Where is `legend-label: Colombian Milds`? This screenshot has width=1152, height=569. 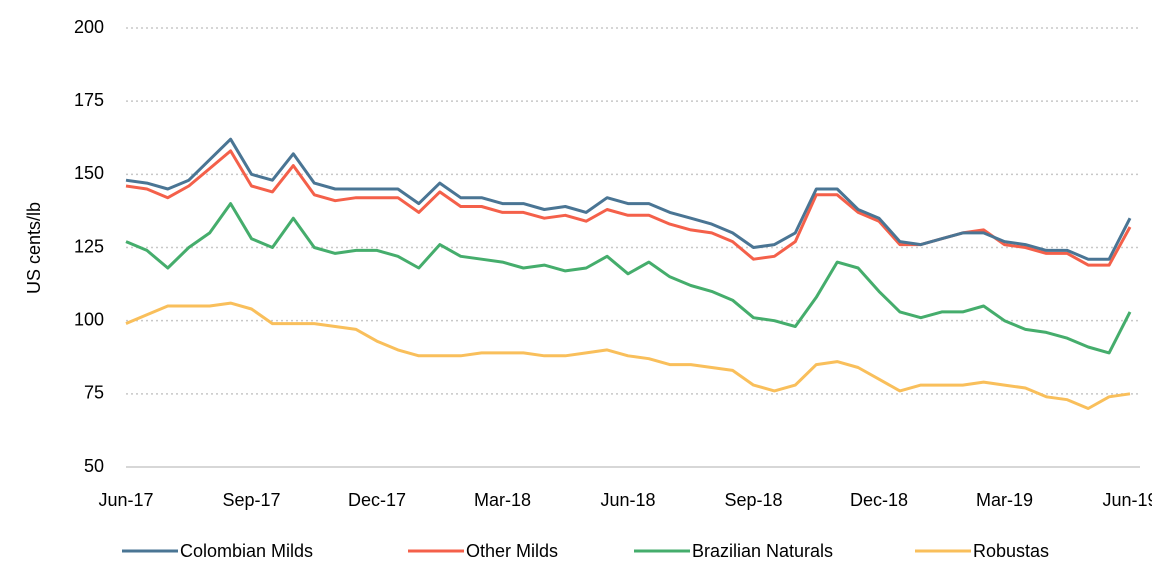
legend-label: Colombian Milds is located at coordinates (246, 551).